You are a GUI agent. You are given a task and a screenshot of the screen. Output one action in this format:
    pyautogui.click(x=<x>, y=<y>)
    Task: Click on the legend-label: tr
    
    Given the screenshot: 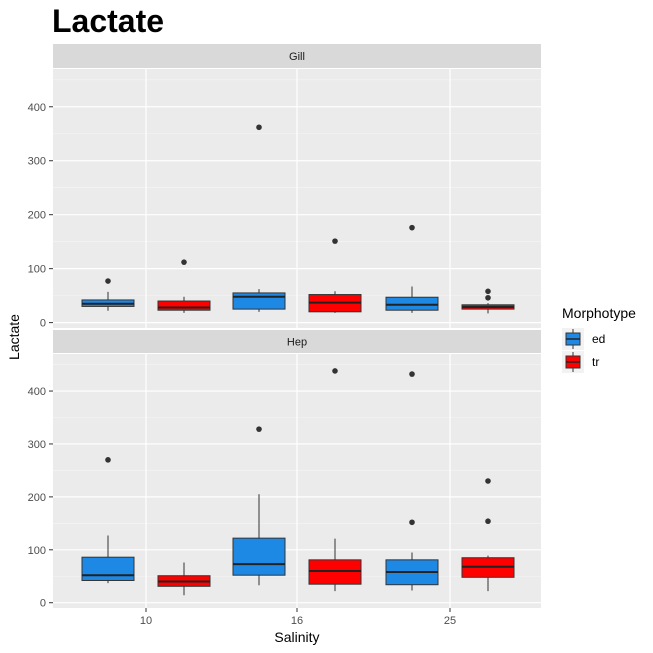 What is the action you would take?
    pyautogui.click(x=595, y=362)
    